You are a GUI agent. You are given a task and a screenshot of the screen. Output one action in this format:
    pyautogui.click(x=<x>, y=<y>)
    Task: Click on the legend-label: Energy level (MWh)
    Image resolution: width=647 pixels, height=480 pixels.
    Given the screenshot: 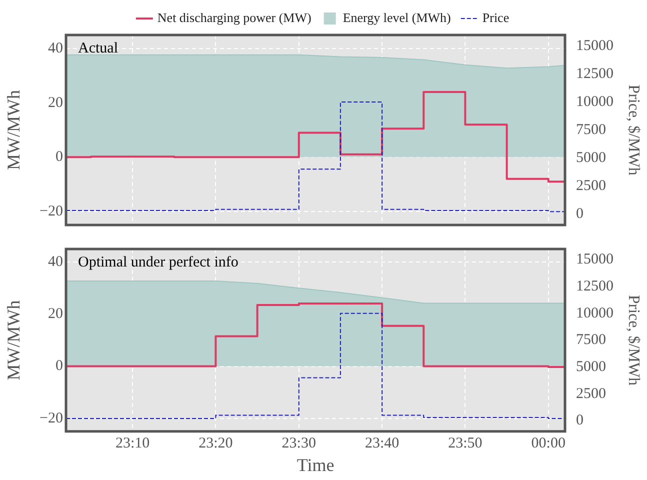 What is the action you would take?
    pyautogui.click(x=396, y=17)
    